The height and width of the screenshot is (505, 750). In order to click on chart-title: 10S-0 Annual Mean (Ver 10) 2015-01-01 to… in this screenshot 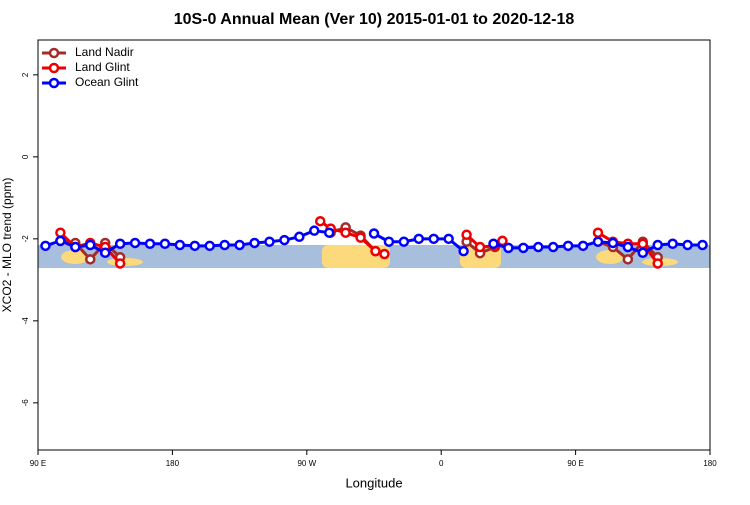, I will do `click(374, 19)`.